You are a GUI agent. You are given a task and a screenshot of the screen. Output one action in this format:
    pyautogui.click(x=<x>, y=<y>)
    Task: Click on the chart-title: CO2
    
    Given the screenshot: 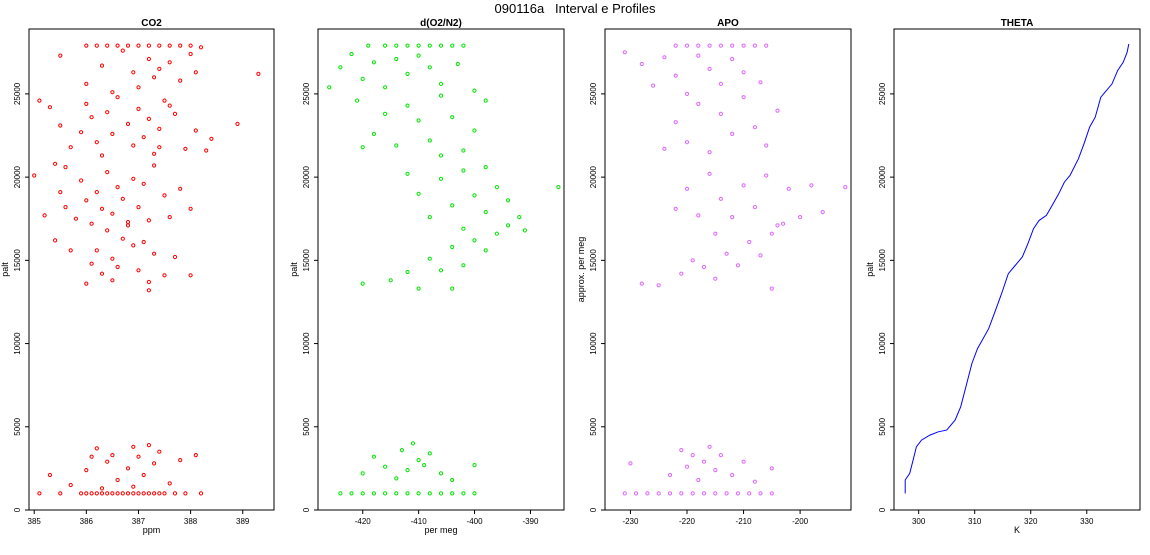 What is the action you would take?
    pyautogui.click(x=151, y=23)
    